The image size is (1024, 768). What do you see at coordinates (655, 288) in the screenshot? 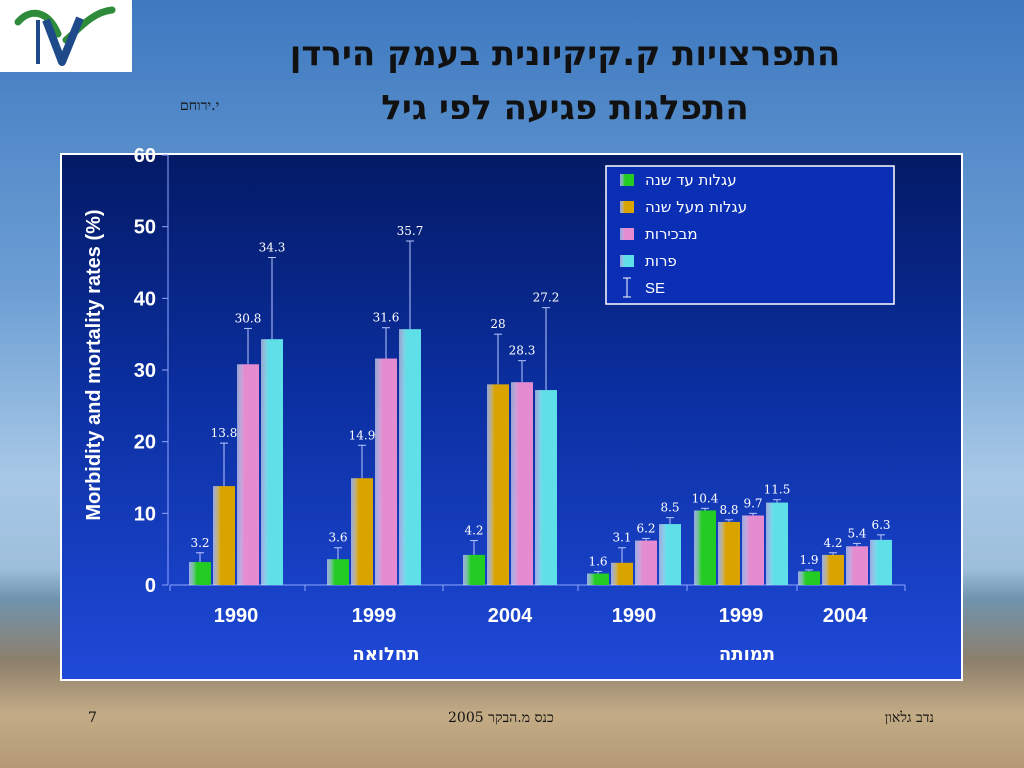
I see `legend-se-label: SE` at bounding box center [655, 288].